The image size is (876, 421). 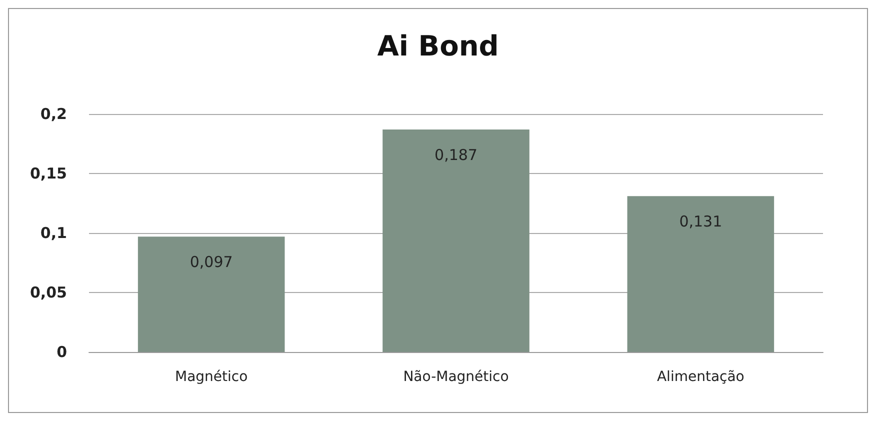 What do you see at coordinates (438, 46) in the screenshot?
I see `chart-title: Ai Bond` at bounding box center [438, 46].